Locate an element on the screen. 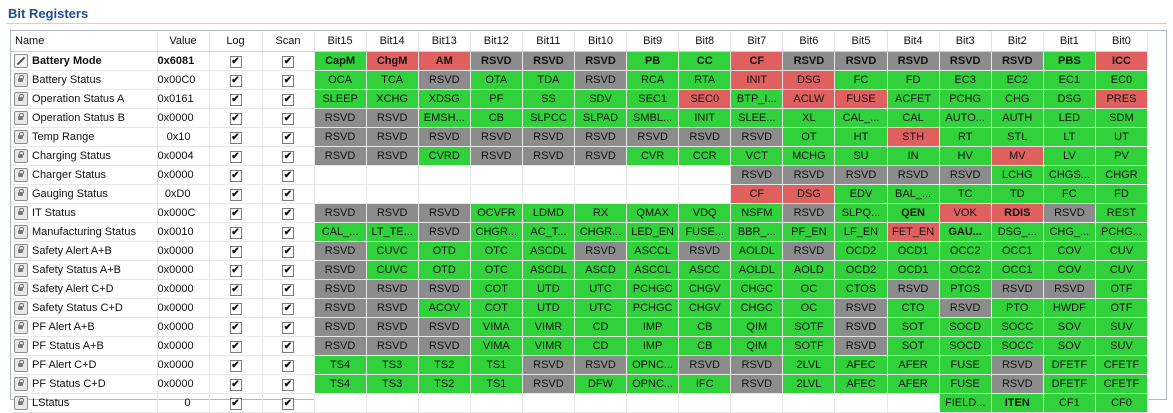 This screenshot has height=413, width=1173. bit-cell: STL is located at coordinates (1017, 137).